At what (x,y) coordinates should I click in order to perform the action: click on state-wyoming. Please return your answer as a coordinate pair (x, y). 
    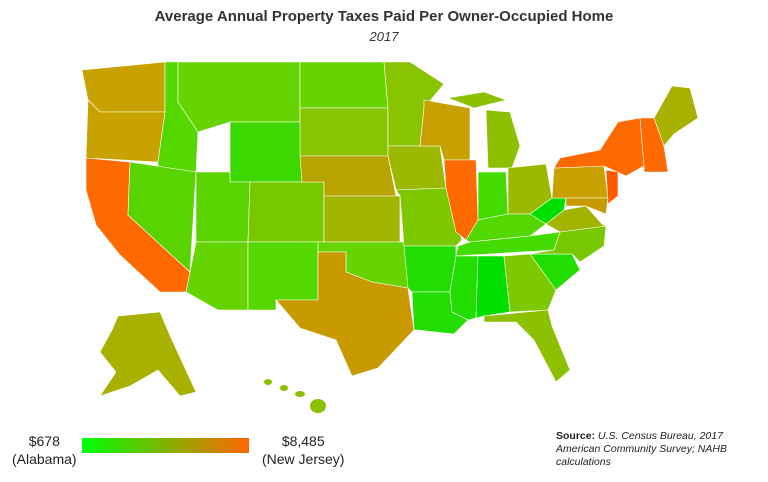
    Looking at the image, I should click on (266, 152).